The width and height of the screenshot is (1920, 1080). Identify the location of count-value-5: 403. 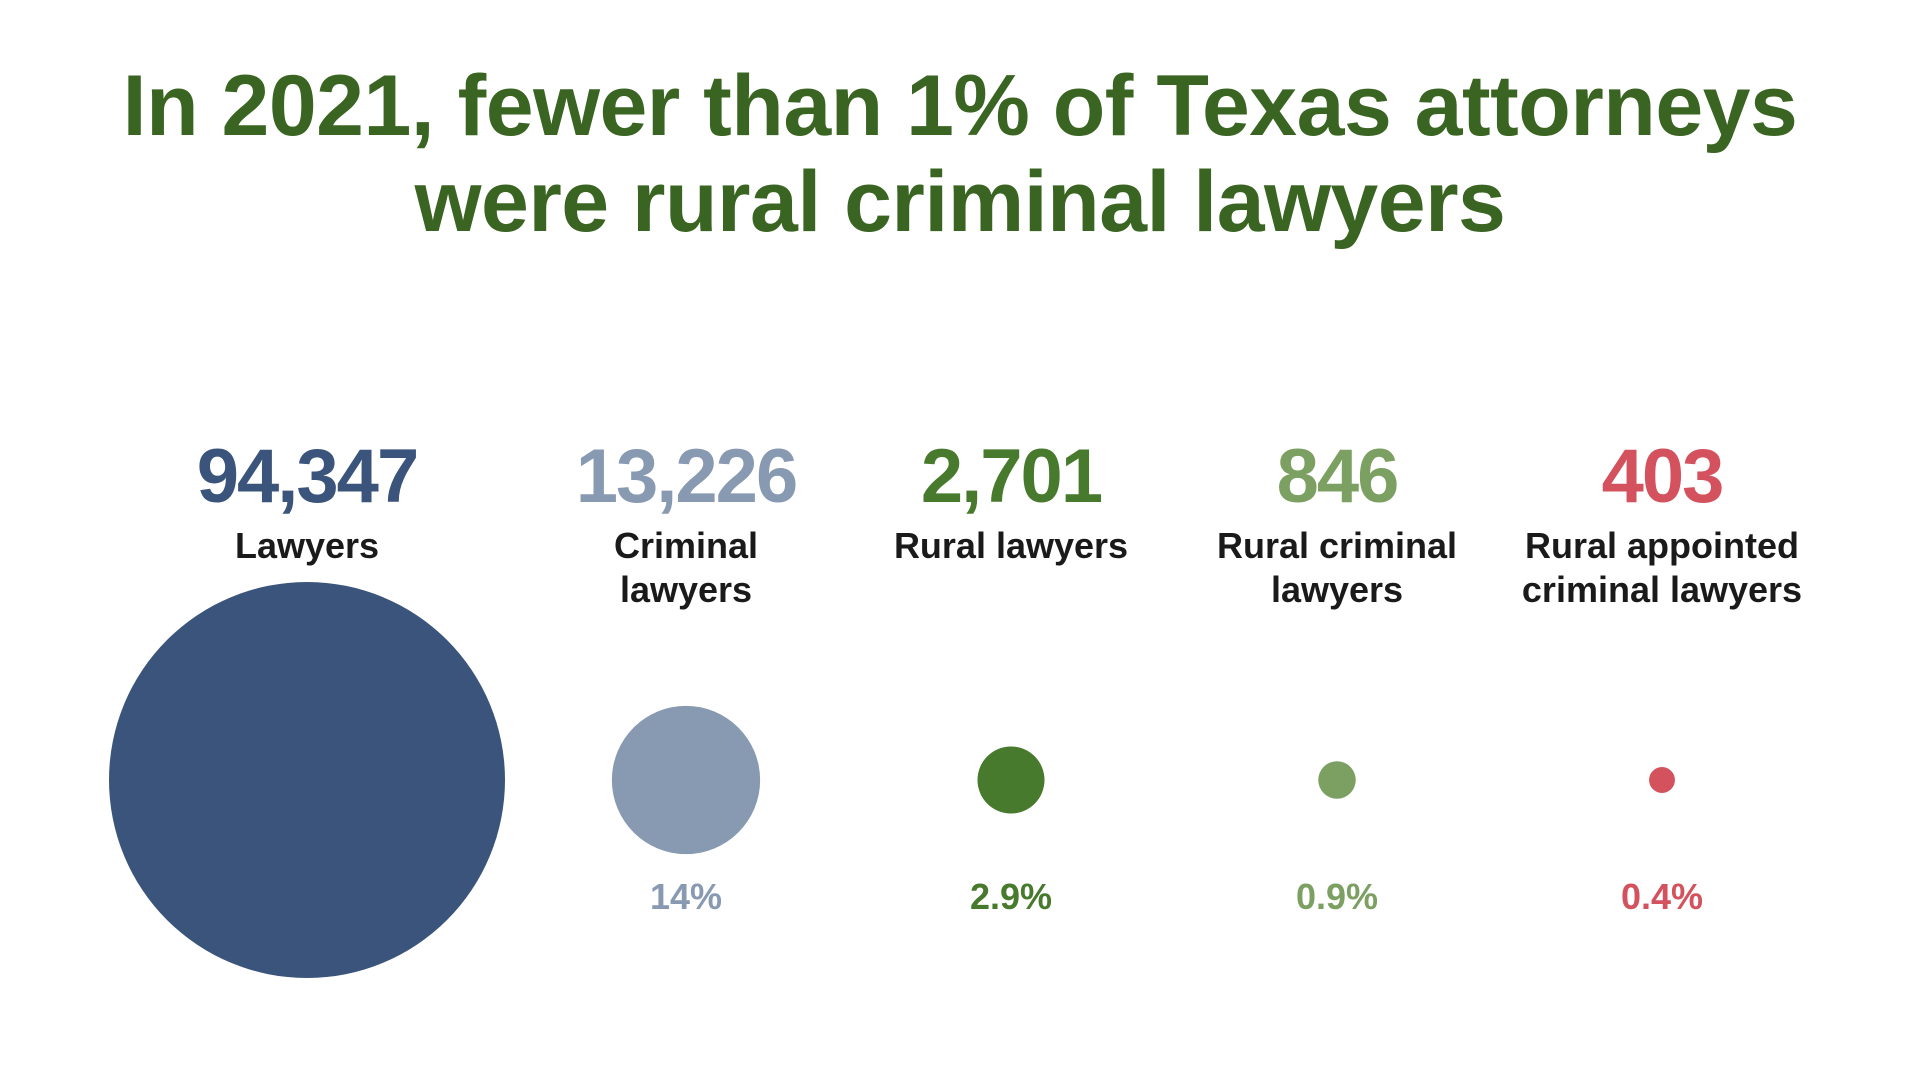
(1662, 476).